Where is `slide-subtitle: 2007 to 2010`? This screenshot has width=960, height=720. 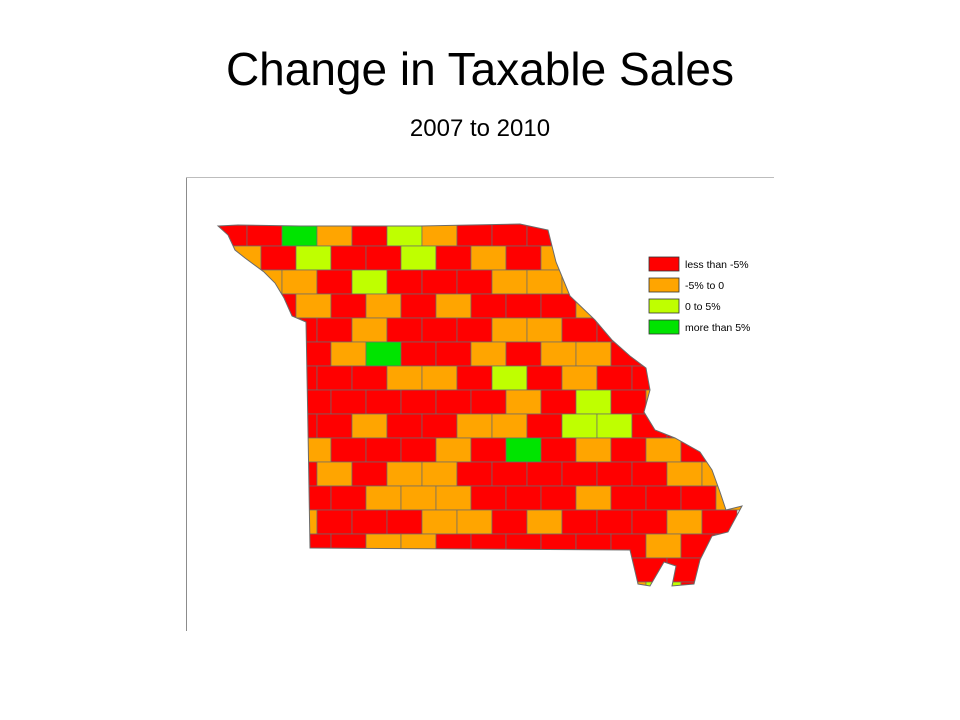
slide-subtitle: 2007 to 2010 is located at coordinates (480, 128).